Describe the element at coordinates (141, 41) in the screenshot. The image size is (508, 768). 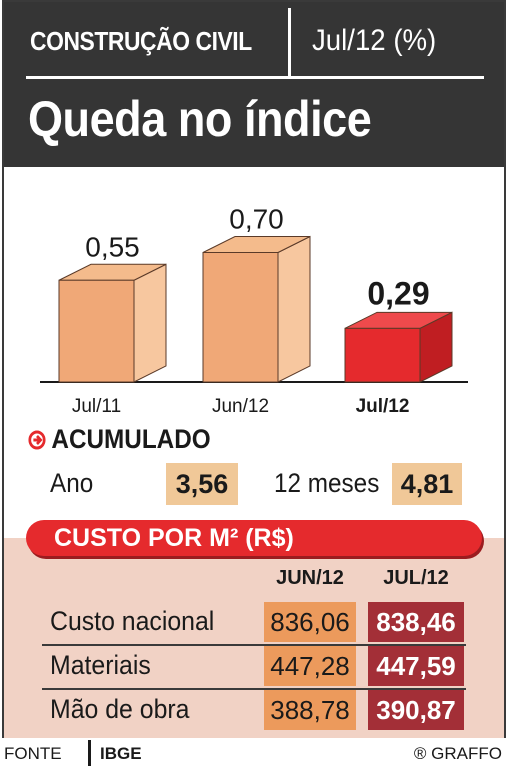
I see `kicker: CONSTRUÇÃO CIVIL` at that location.